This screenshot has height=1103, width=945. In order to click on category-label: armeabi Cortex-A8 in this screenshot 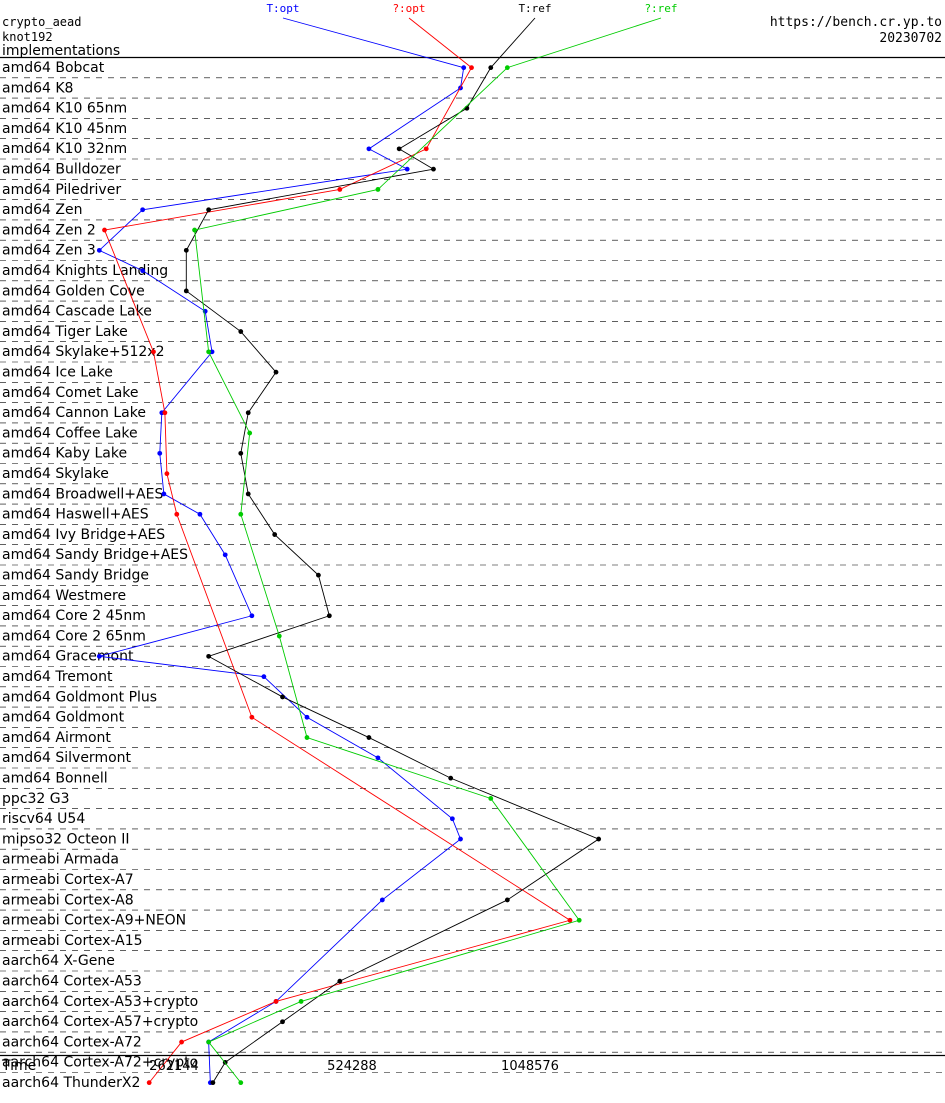, I will do `click(68, 900)`.